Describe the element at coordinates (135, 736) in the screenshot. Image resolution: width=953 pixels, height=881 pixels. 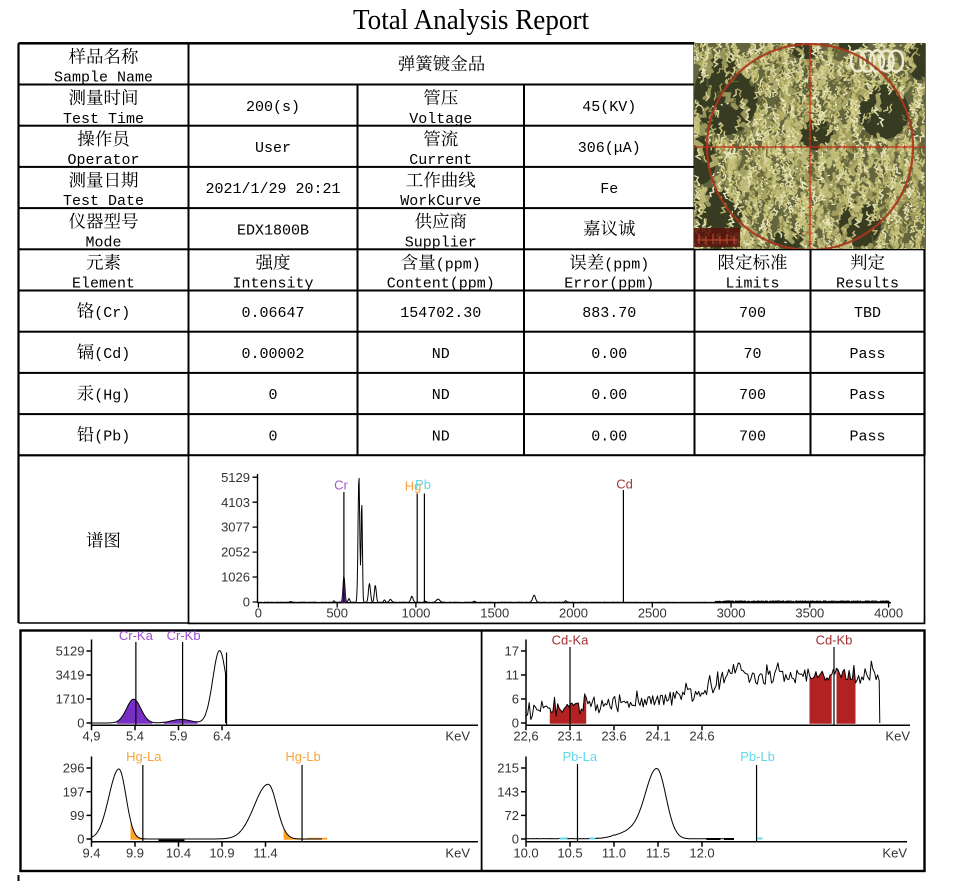
I see `svg-text: 5.4` at that location.